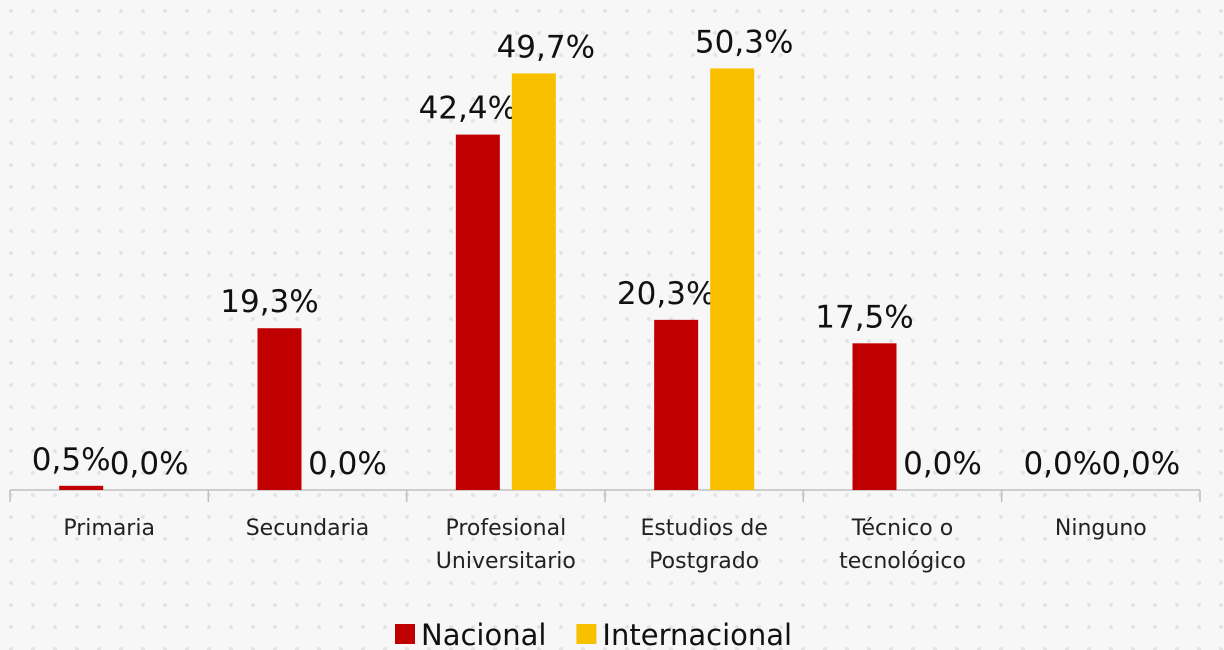  Describe the element at coordinates (666, 294) in the screenshot. I see `data-label: 20,3%` at that location.